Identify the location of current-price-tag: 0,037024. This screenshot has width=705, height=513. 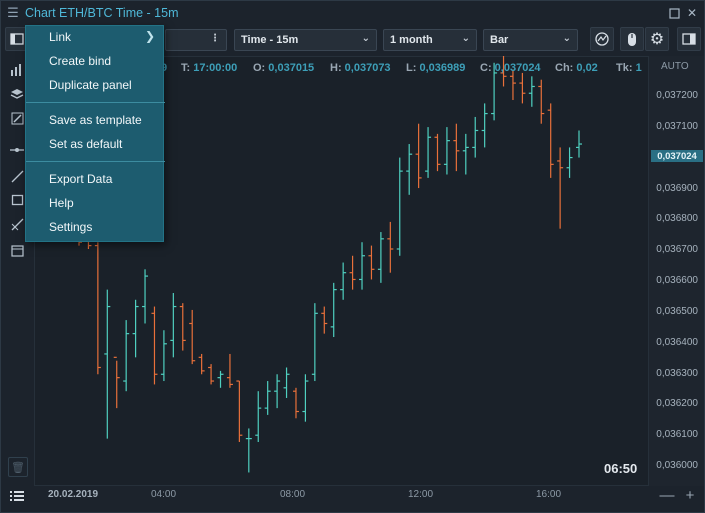
(677, 156).